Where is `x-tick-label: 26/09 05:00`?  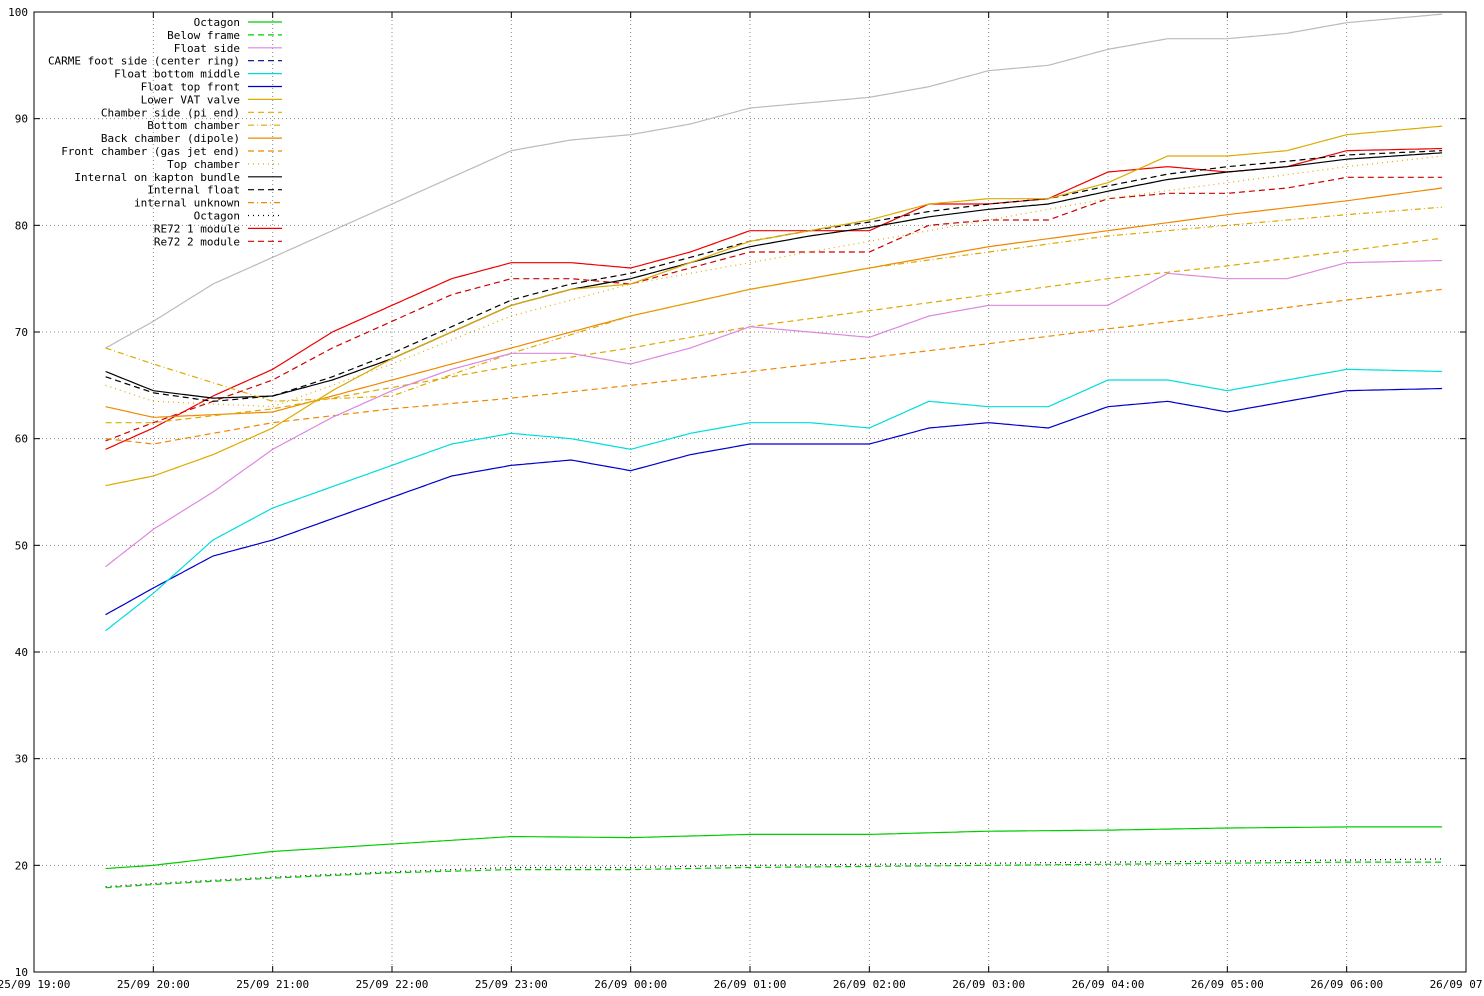 x-tick-label: 26/09 05:00 is located at coordinates (1227, 984).